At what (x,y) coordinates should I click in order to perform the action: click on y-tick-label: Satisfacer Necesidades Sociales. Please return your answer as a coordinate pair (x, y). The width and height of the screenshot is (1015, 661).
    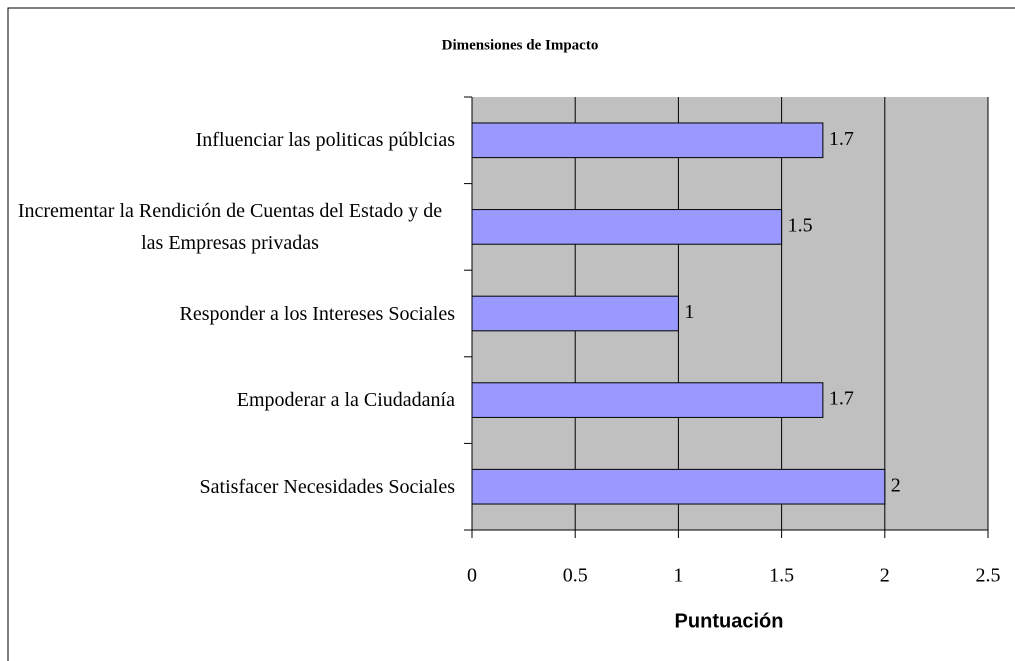
    Looking at the image, I should click on (327, 486).